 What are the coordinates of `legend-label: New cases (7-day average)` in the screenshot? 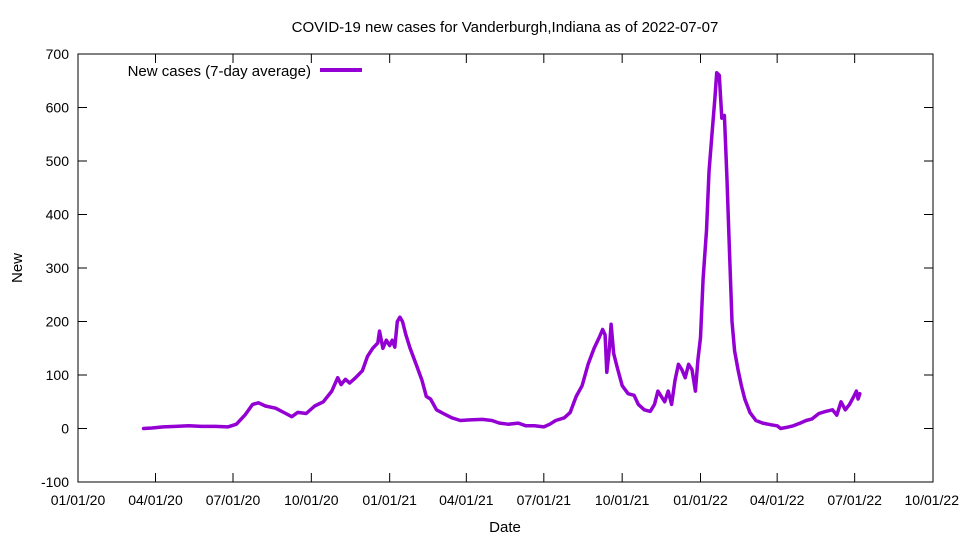 It's located at (219, 71).